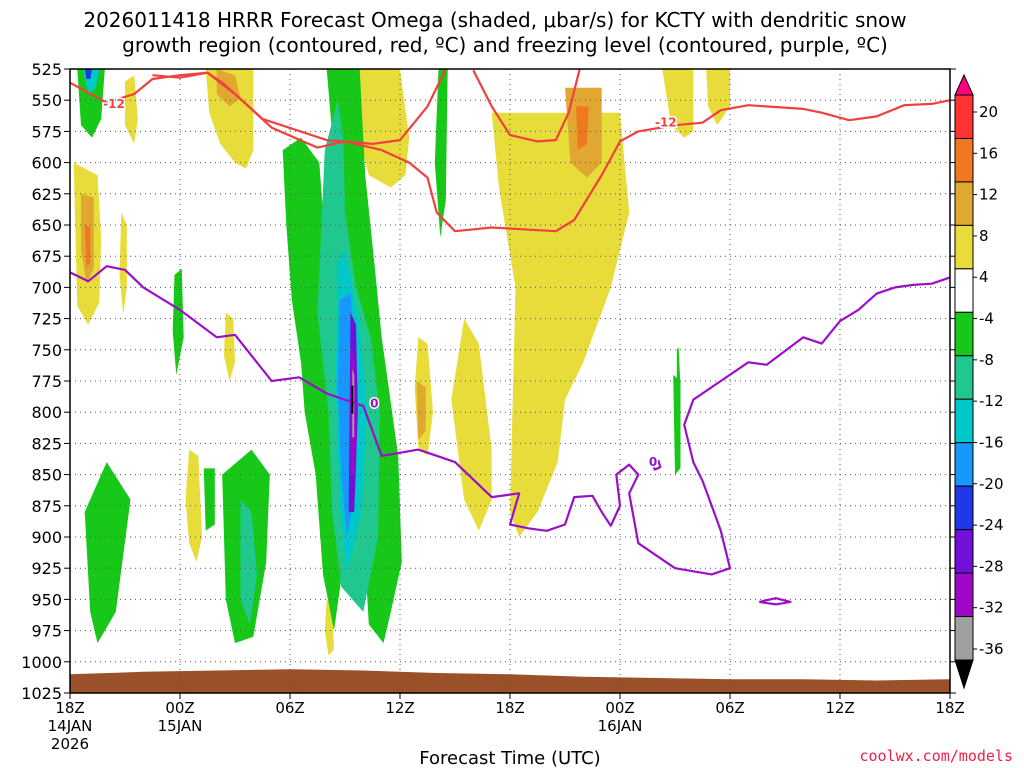 The width and height of the screenshot is (1024, 768). What do you see at coordinates (46, 443) in the screenshot?
I see `y-tick-label: 825` at bounding box center [46, 443].